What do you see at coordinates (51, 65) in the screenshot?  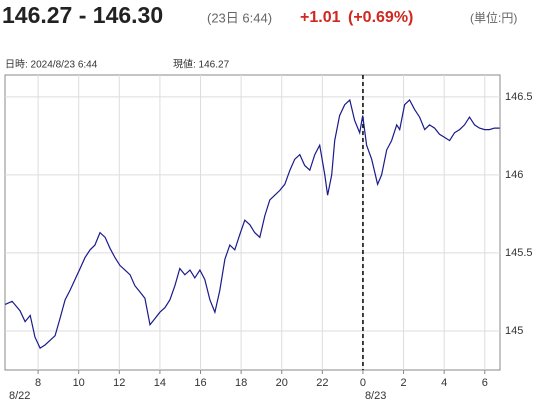 I see `info-time: 日時: 2024/8/23 6:44` at bounding box center [51, 65].